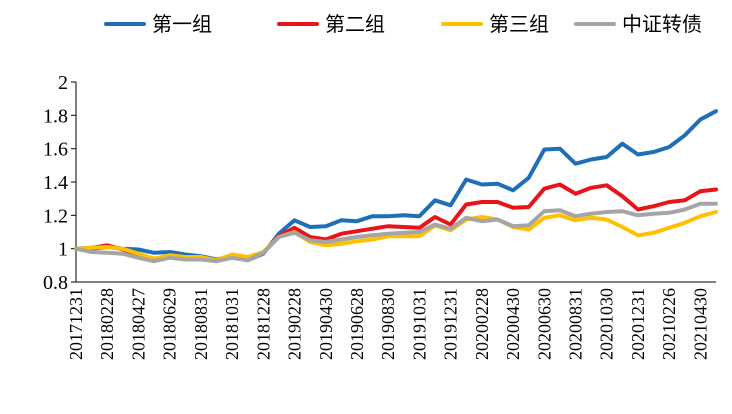 This screenshot has height=414, width=732. I want to click on y-axis: 0.8 1 1.2 1.4 1.6 1.8 2, so click(60, 183).